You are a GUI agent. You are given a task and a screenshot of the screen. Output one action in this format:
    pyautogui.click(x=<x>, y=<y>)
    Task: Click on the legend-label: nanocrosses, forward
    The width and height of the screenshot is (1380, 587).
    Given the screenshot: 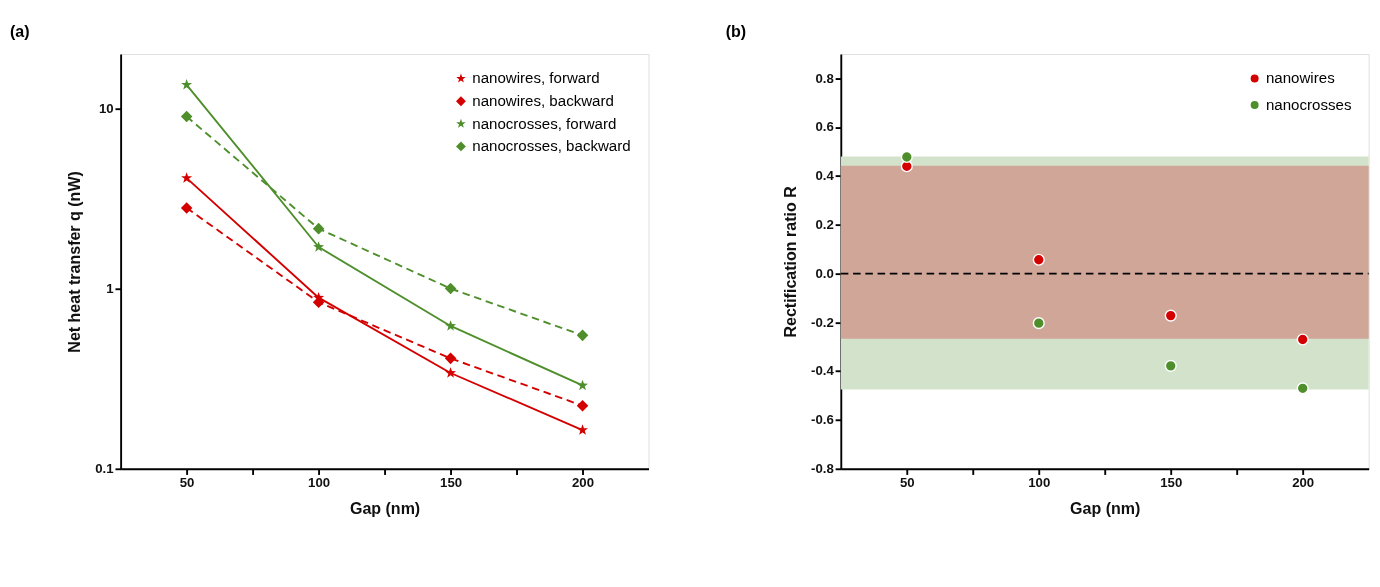 What is the action you would take?
    pyautogui.click(x=544, y=123)
    